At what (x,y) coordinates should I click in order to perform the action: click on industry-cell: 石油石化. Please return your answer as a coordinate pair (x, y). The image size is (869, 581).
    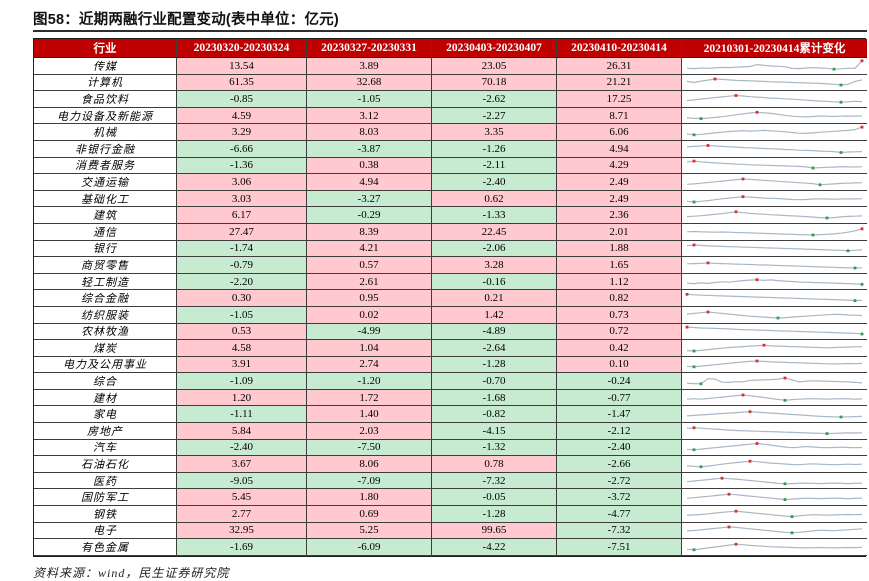
    Looking at the image, I should click on (105, 464).